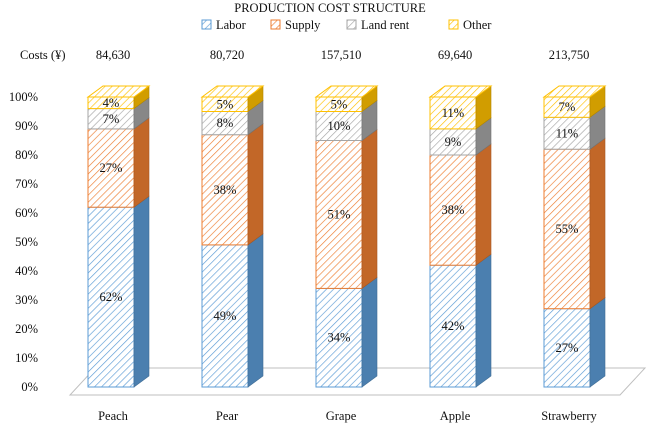 The image size is (660, 429). I want to click on legend-label-2: Land rent, so click(385, 25).